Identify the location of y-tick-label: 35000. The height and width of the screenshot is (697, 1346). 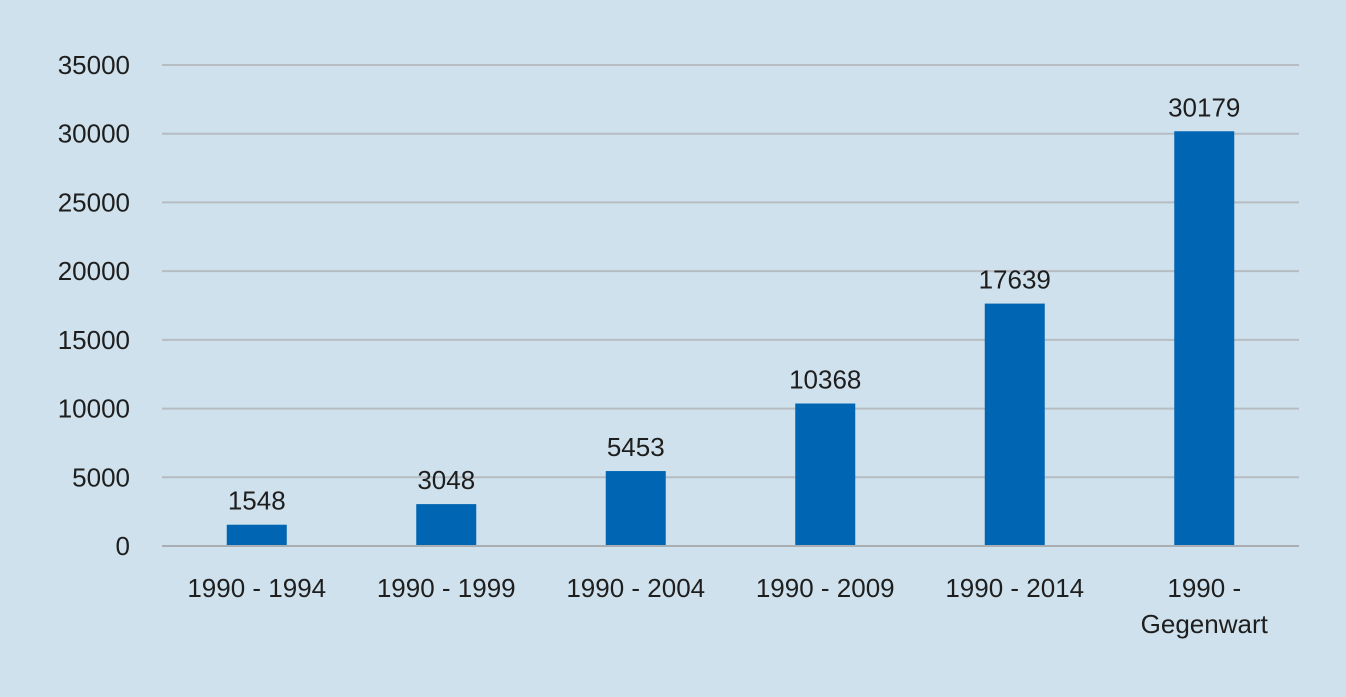
(94, 65).